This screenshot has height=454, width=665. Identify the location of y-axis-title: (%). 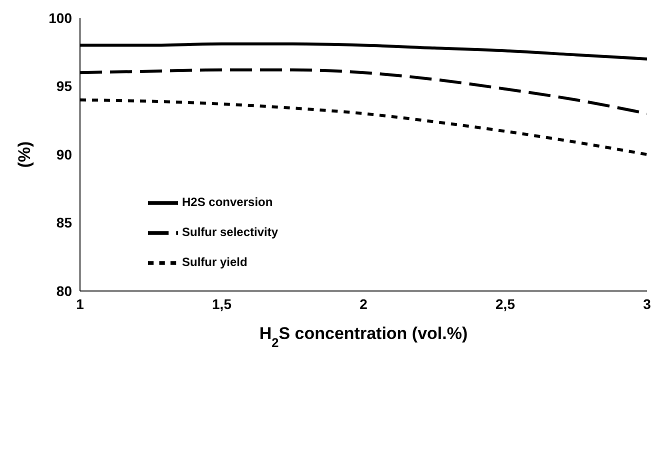
(24, 154).